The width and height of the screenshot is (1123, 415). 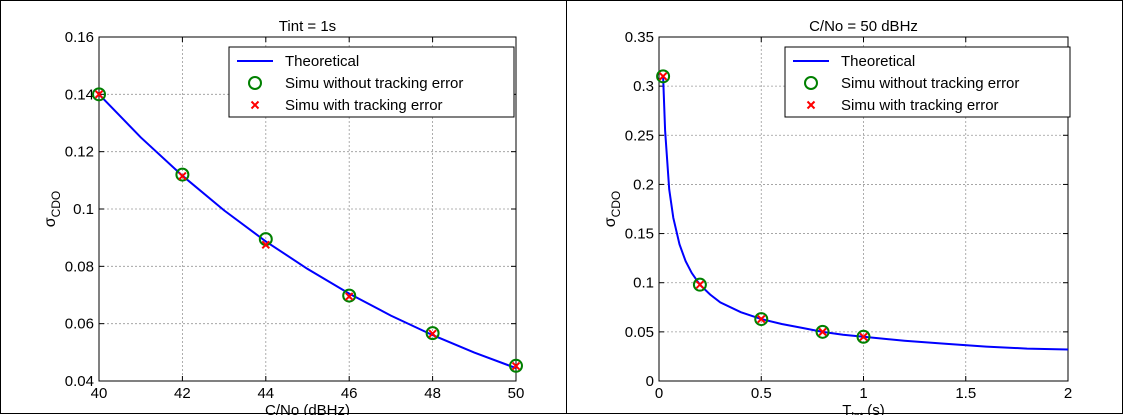 What do you see at coordinates (99, 393) in the screenshot?
I see `x-tick-label: 40` at bounding box center [99, 393].